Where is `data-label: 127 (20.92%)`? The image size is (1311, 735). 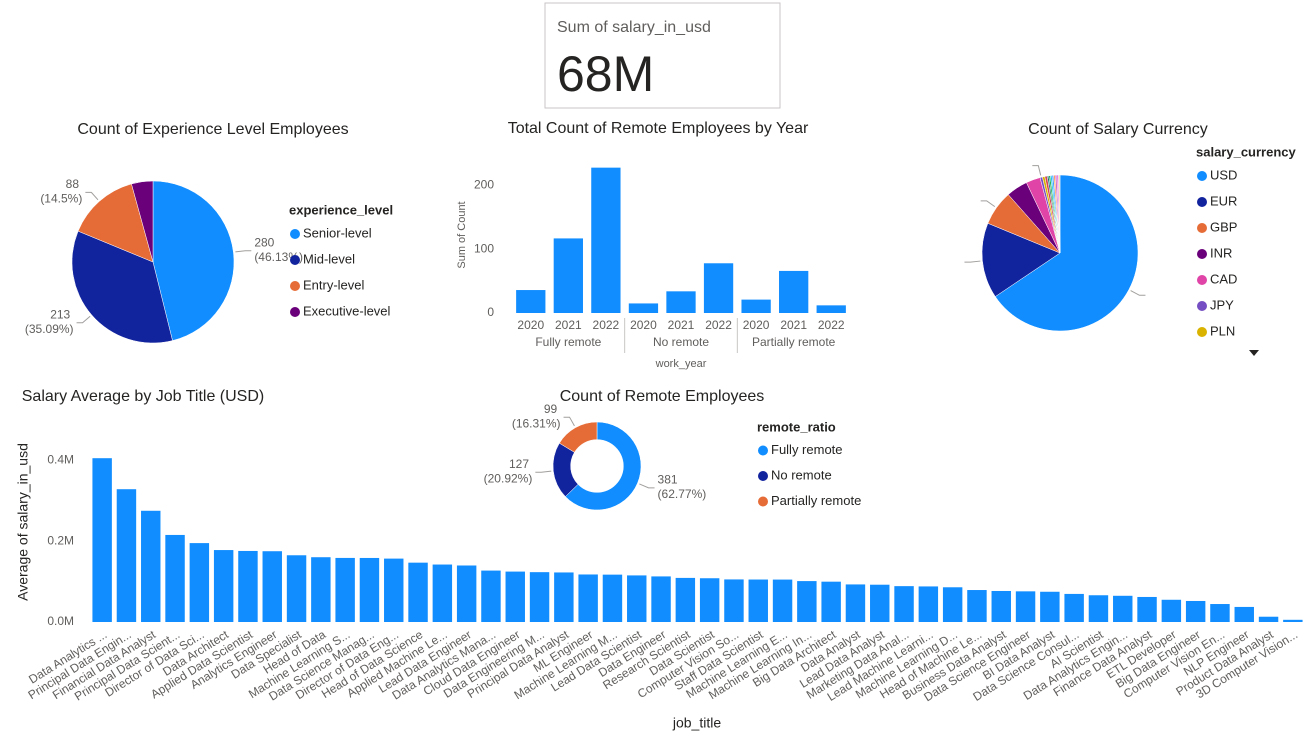 data-label: 127 (20.92%) is located at coordinates (508, 471).